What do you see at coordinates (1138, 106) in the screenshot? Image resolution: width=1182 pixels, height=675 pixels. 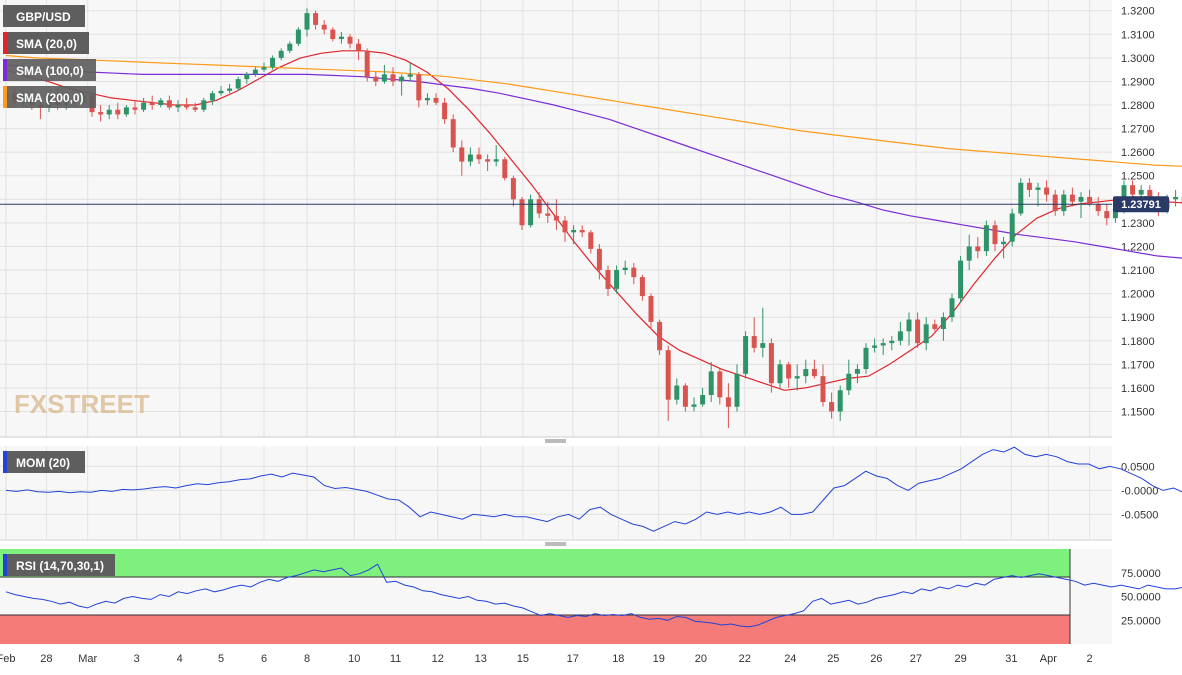 I see `price-tick-label: 1.2800` at bounding box center [1138, 106].